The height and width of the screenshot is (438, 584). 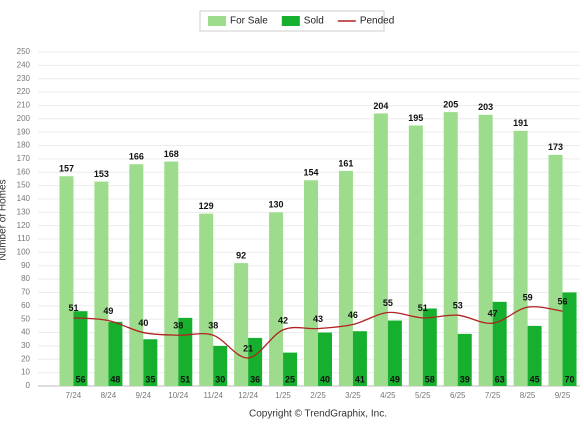 I want to click on x-tick-label: 8/25, so click(x=528, y=395).